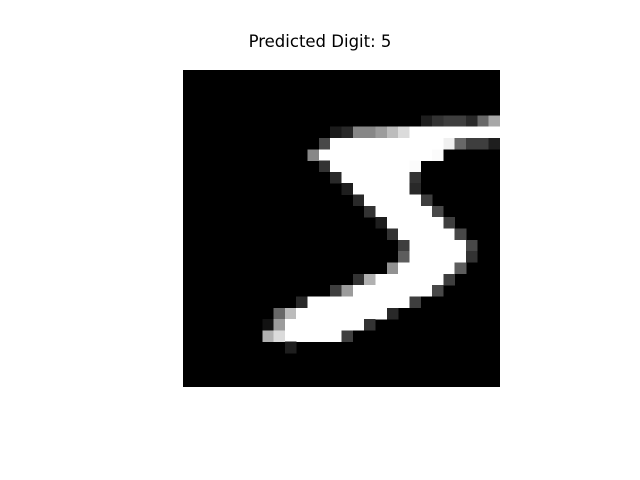 The height and width of the screenshot is (480, 640). Describe the element at coordinates (320, 41) in the screenshot. I see `figure-title: Predicted Digit: 5` at that location.